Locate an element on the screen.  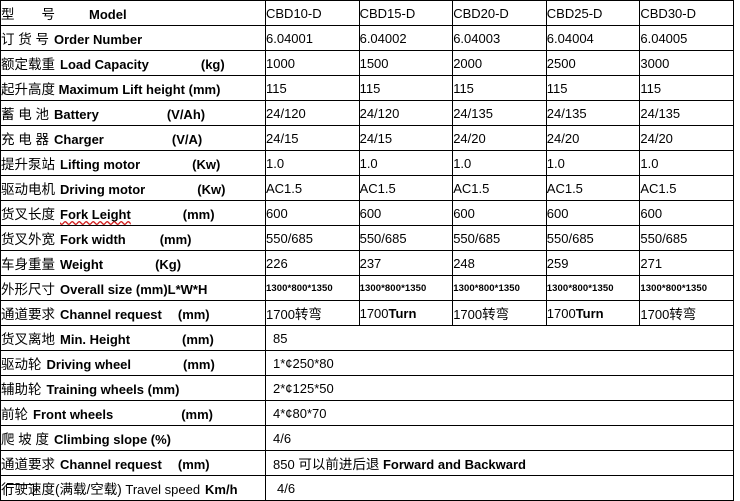
spec-label-chinese: 货叉外宽 is located at coordinates (28, 239).